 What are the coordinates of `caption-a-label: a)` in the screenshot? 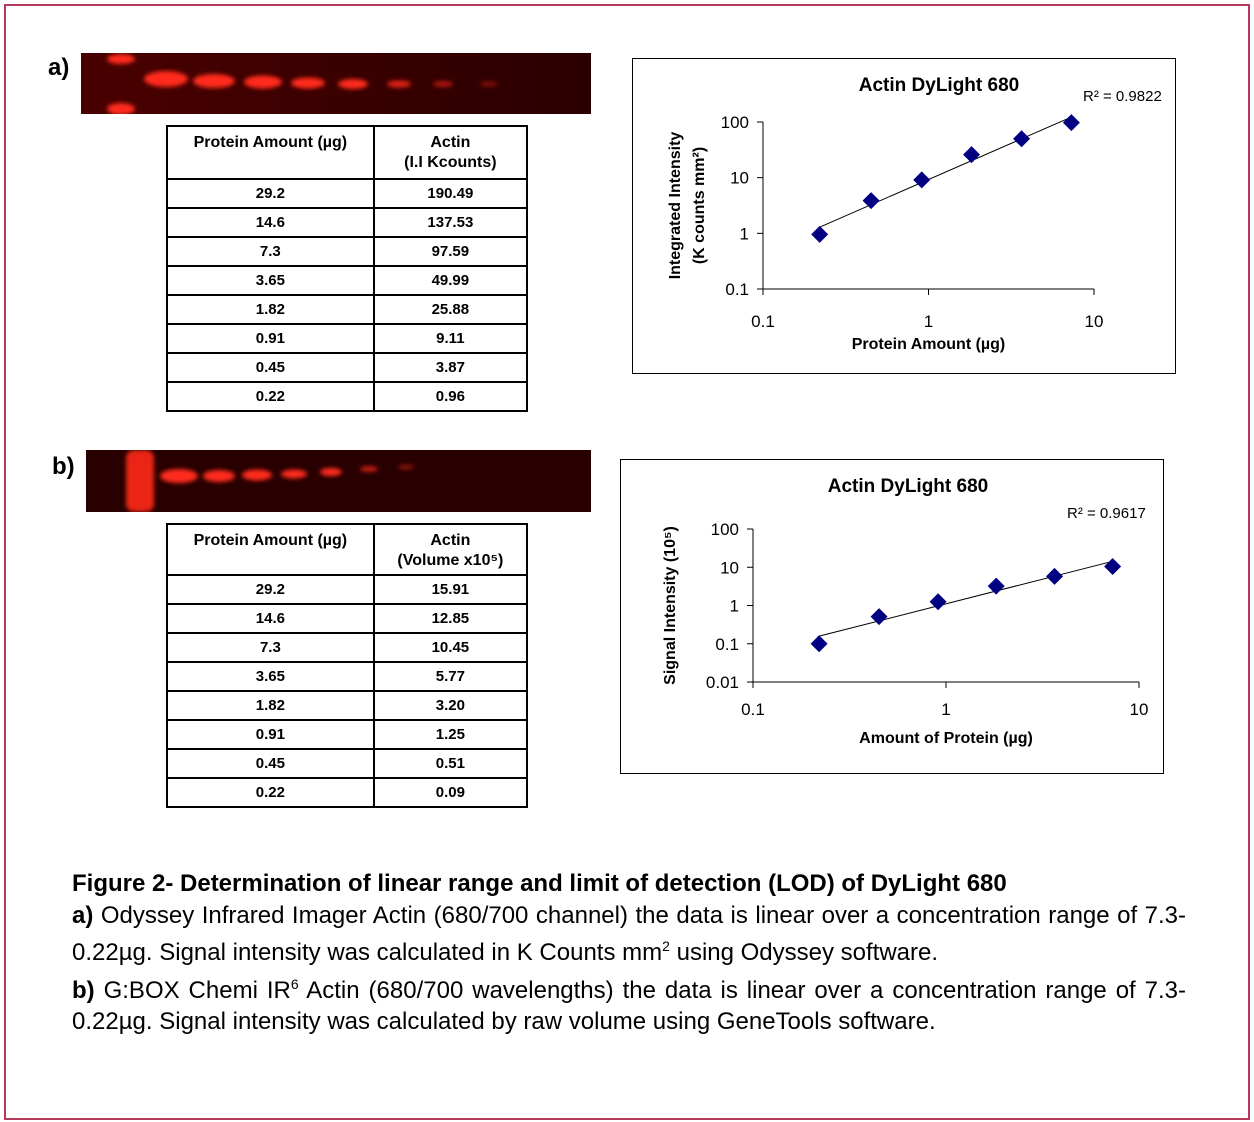 It's located at (83, 915).